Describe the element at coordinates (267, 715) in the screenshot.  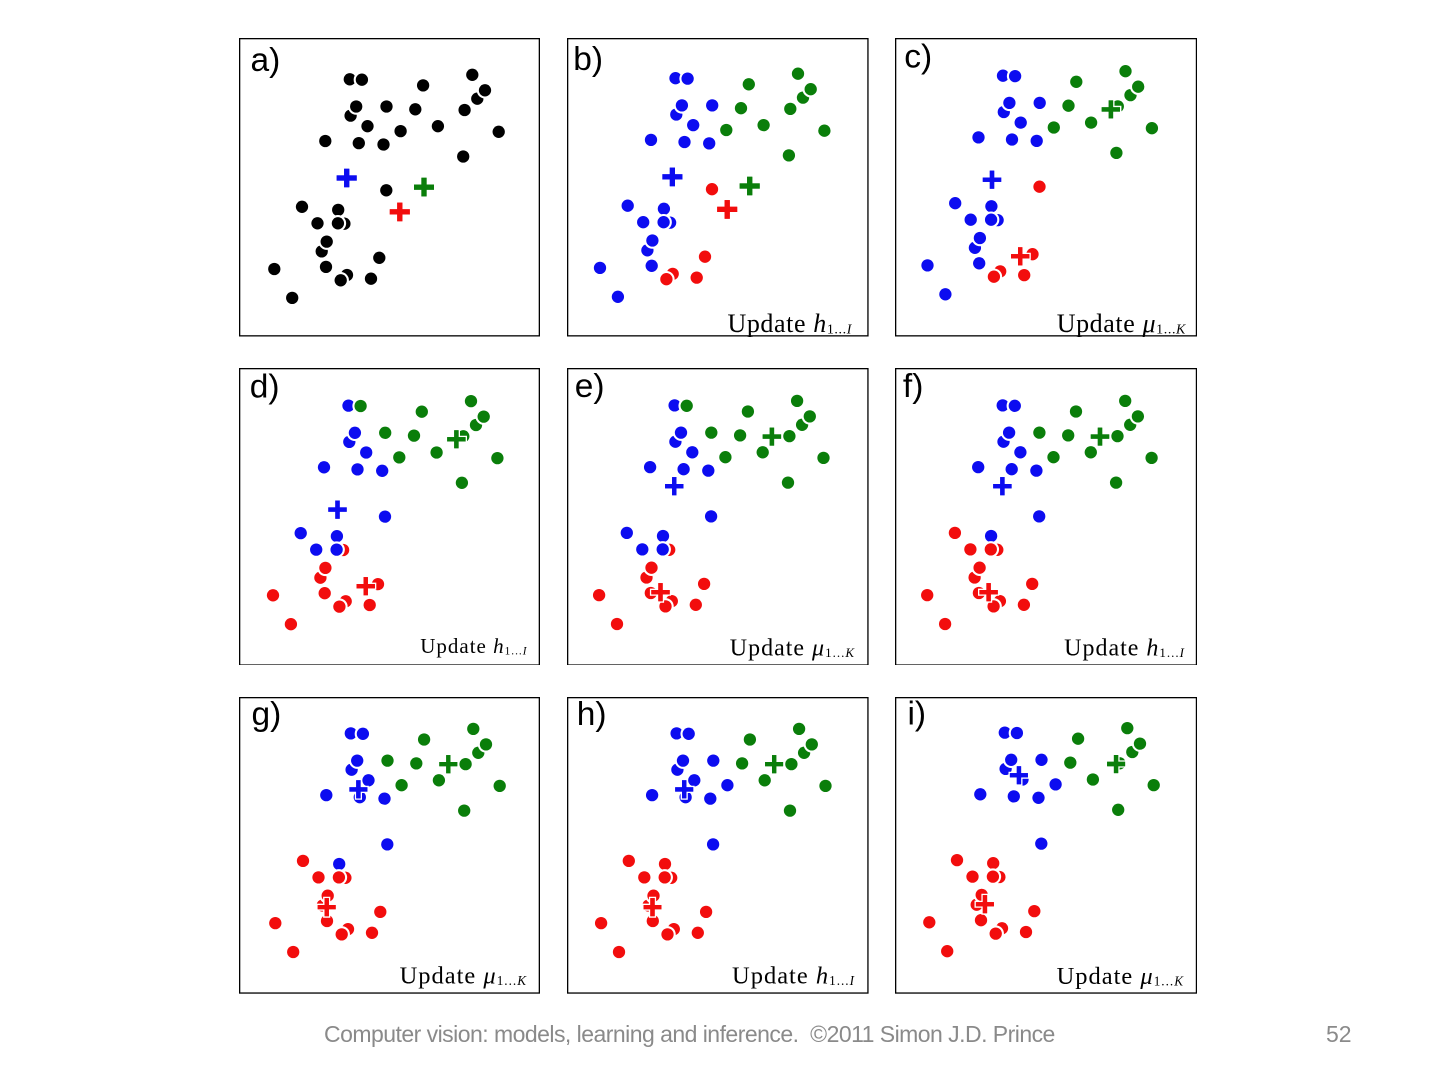
I see `svg-text: g)` at that location.